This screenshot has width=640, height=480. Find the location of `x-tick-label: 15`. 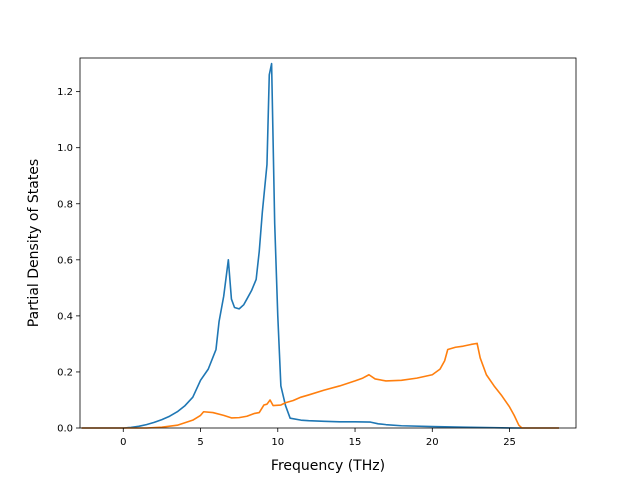

x-tick-label: 15 is located at coordinates (355, 442).